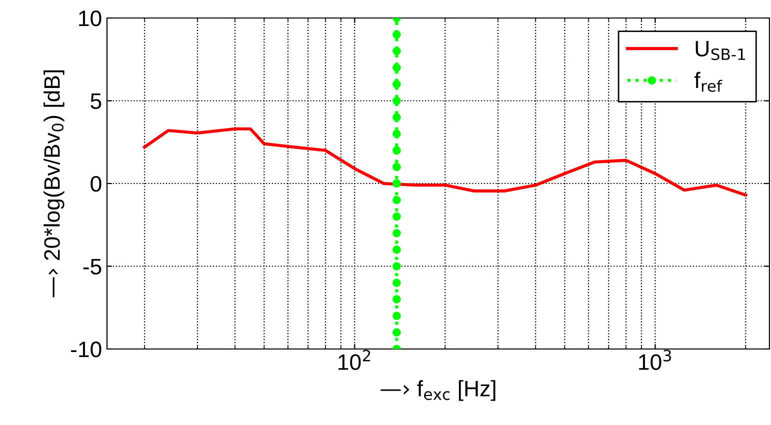  I want to click on x-axis-title: —› f$_{exc}$ [Hz], so click(438, 390).